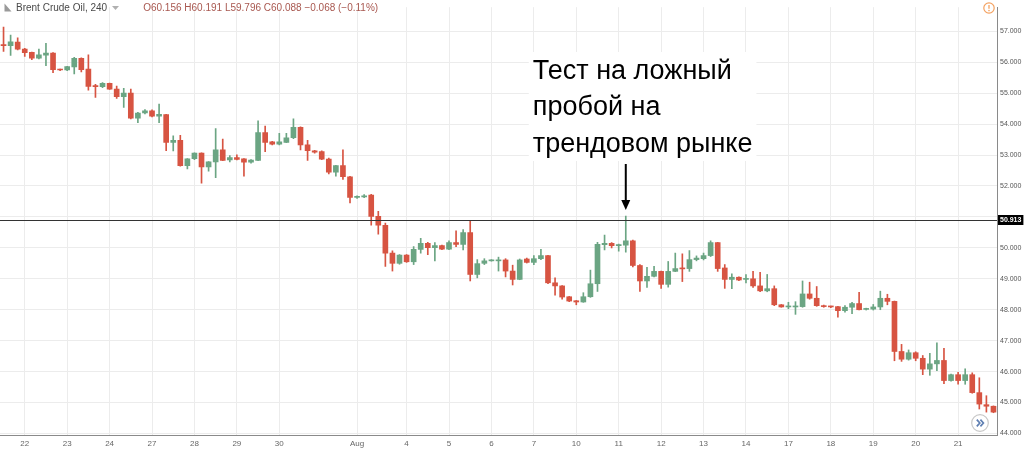 The height and width of the screenshot is (450, 1024). What do you see at coordinates (831, 443) in the screenshot?
I see `x-tick-label: 18` at bounding box center [831, 443].